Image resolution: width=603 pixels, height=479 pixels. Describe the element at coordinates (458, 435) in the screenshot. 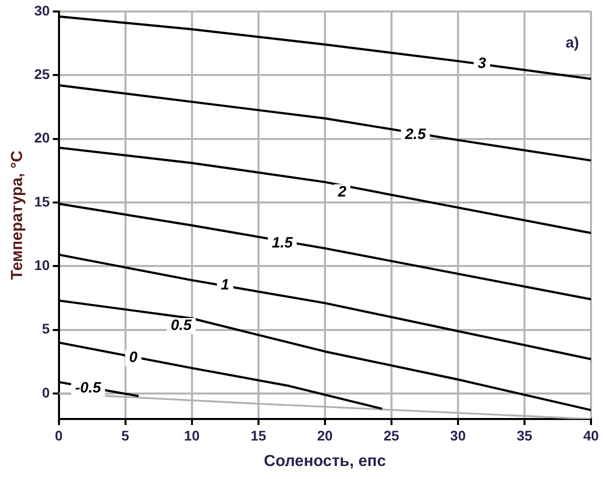

I see `x-tick-label: 30` at that location.